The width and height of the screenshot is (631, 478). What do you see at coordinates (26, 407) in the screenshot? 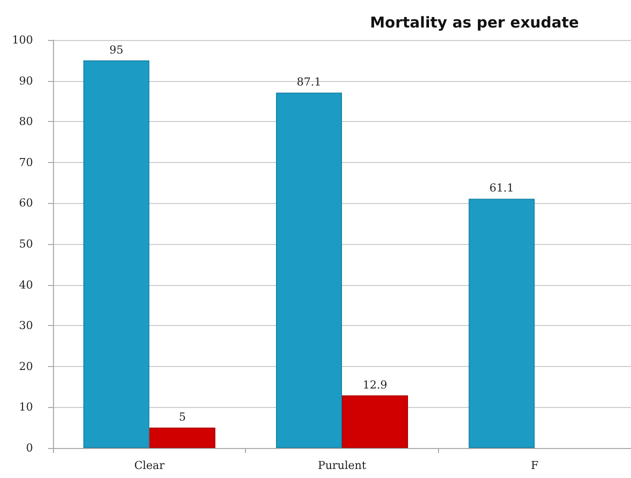
I see `y-tick-label: 10` at bounding box center [26, 407].